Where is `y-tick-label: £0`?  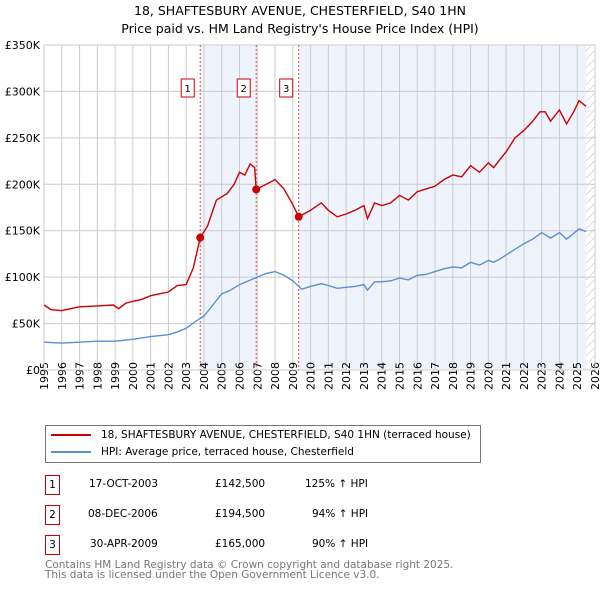 y-tick-label: £0 is located at coordinates (33, 370).